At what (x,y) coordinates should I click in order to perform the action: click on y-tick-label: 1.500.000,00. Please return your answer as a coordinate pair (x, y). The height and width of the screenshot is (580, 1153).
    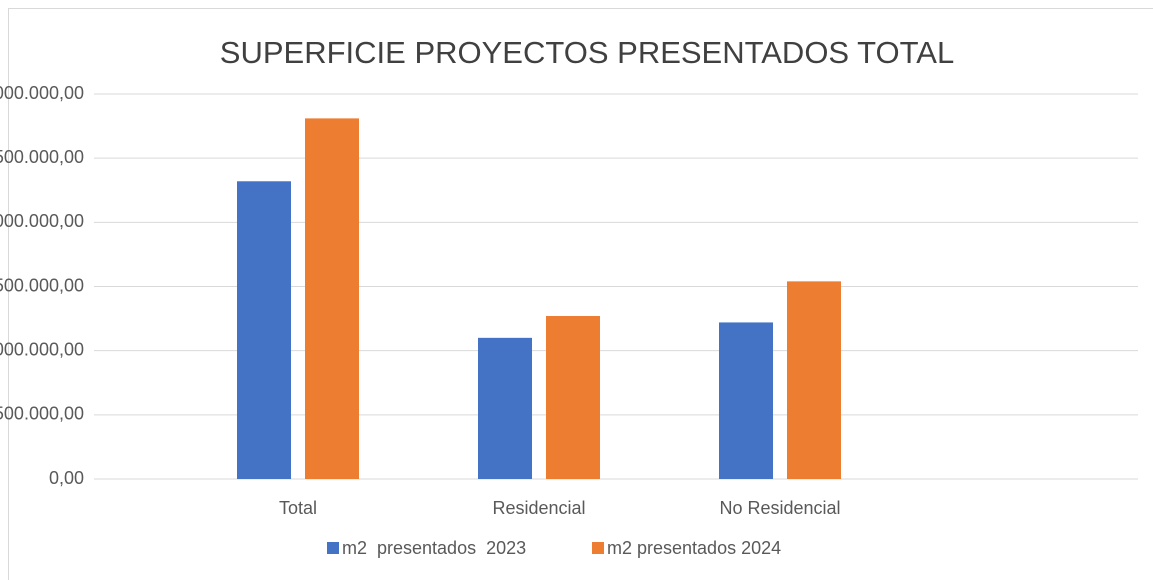
    Looking at the image, I should click on (42, 285).